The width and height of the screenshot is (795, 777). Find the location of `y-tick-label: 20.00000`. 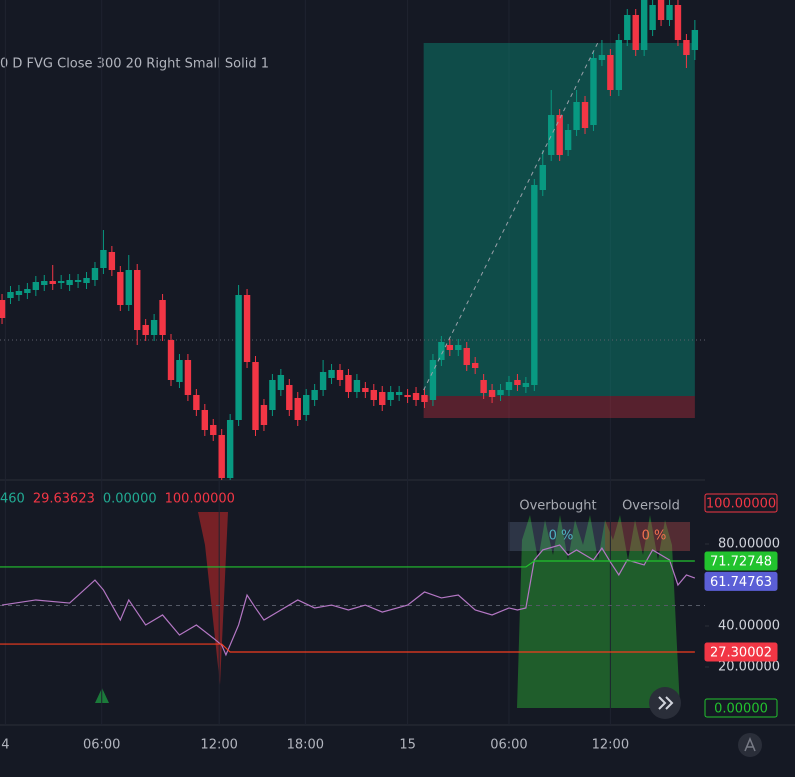

y-tick-label: 20.00000 is located at coordinates (749, 667).